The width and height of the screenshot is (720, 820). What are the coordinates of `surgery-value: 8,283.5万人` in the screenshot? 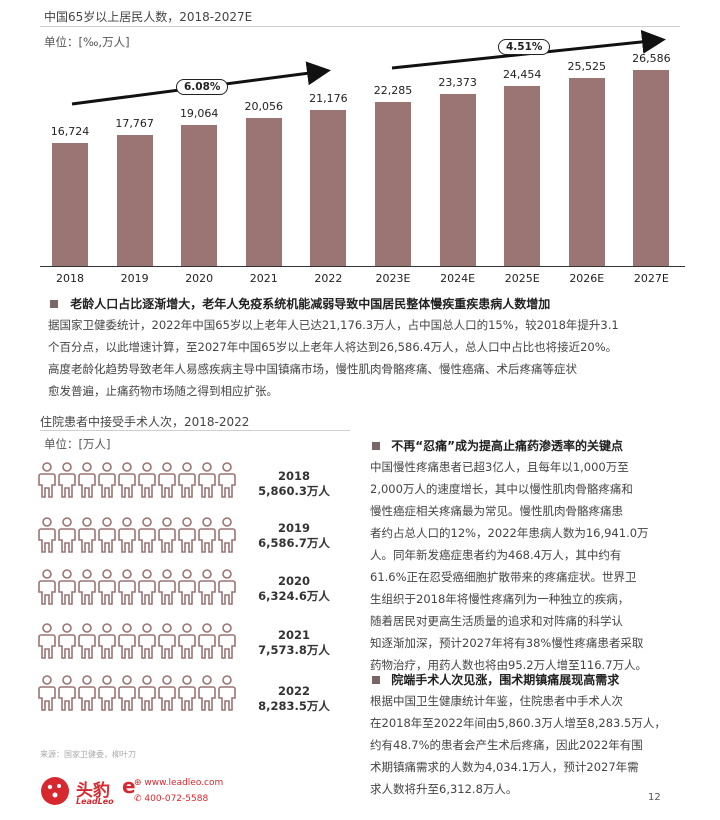 It's located at (294, 706).